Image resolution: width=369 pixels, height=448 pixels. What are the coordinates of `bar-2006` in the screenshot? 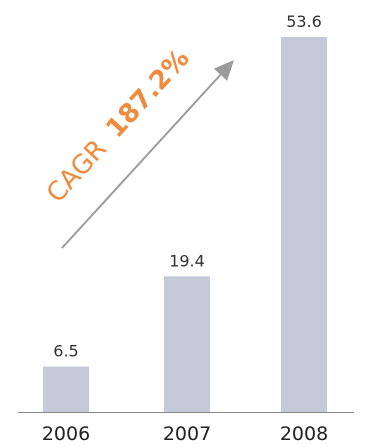 It's located at (66, 389).